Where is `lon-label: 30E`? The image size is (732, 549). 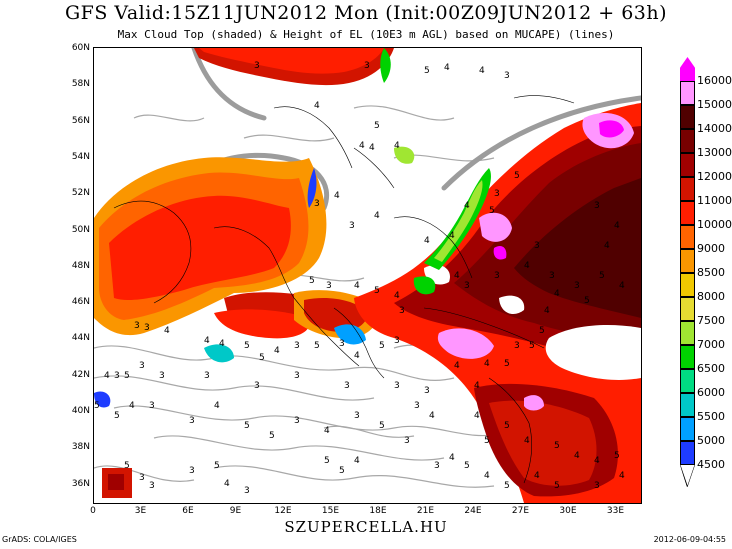 lon-label: 30E is located at coordinates (568, 511).